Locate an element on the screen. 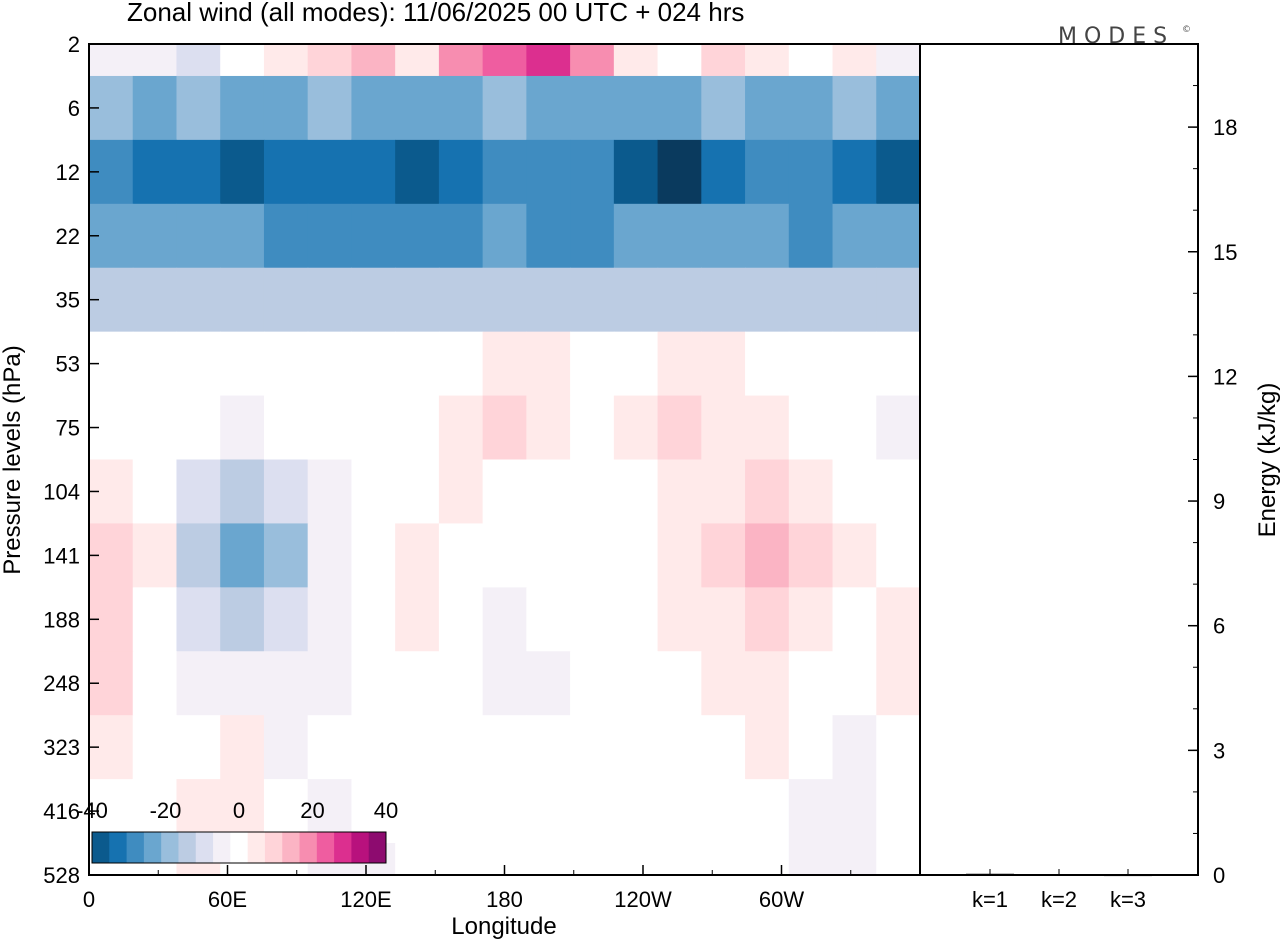  energy-category-label: k=3 is located at coordinates (1128, 899).